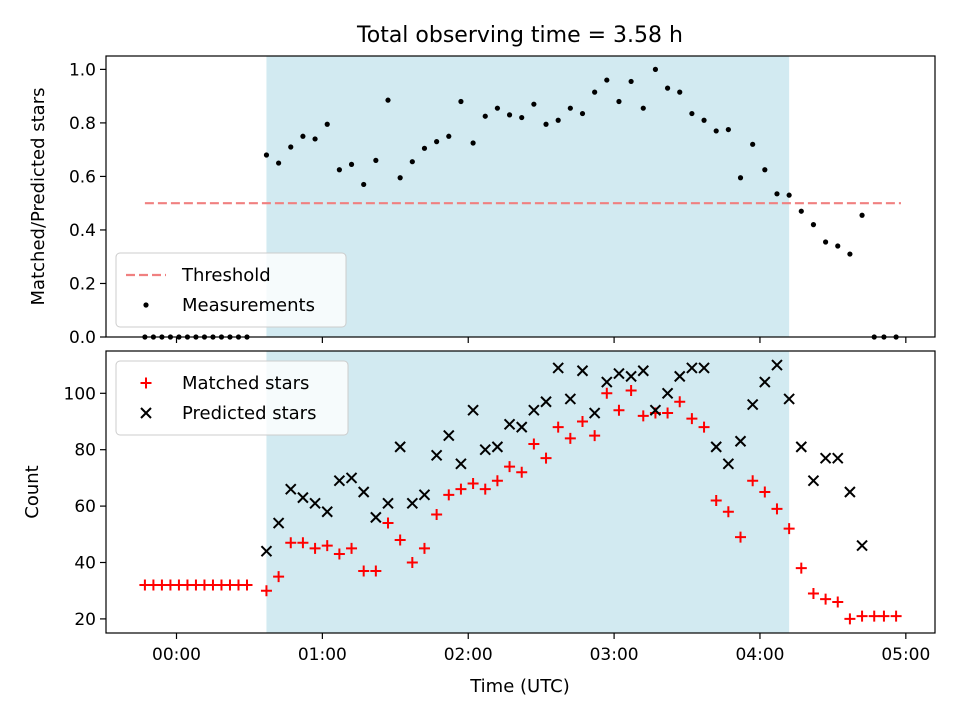 The image size is (960, 720). What do you see at coordinates (80, 394) in the screenshot?
I see `y-tick-label: 100` at bounding box center [80, 394].